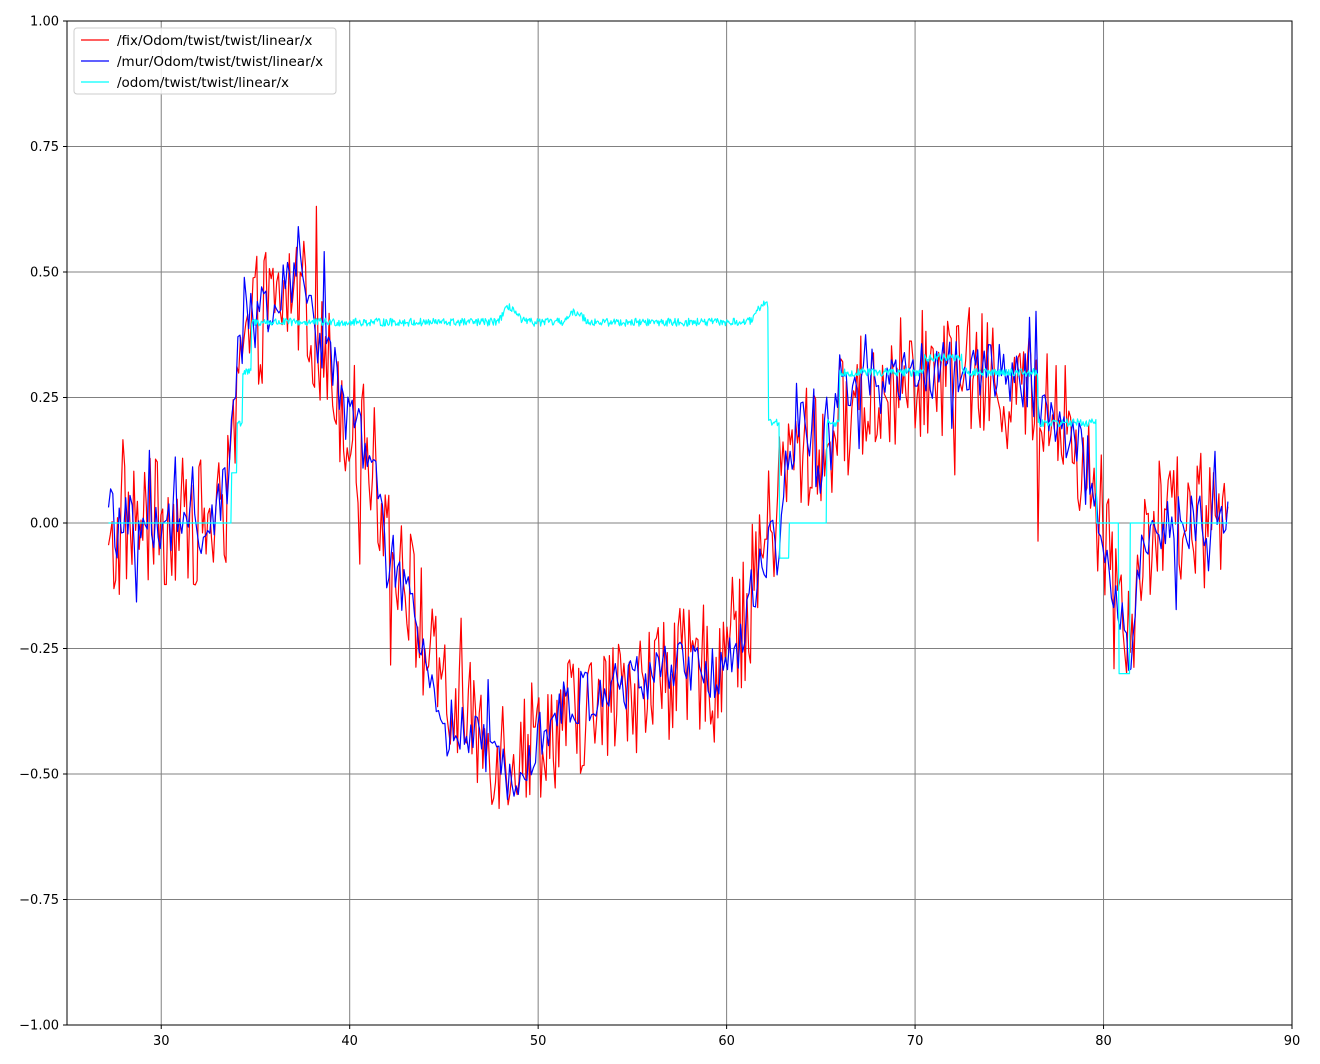 Image resolution: width=1320 pixels, height=1064 pixels. What do you see at coordinates (44, 398) in the screenshot?
I see `y-tick-label: 0.25` at bounding box center [44, 398].